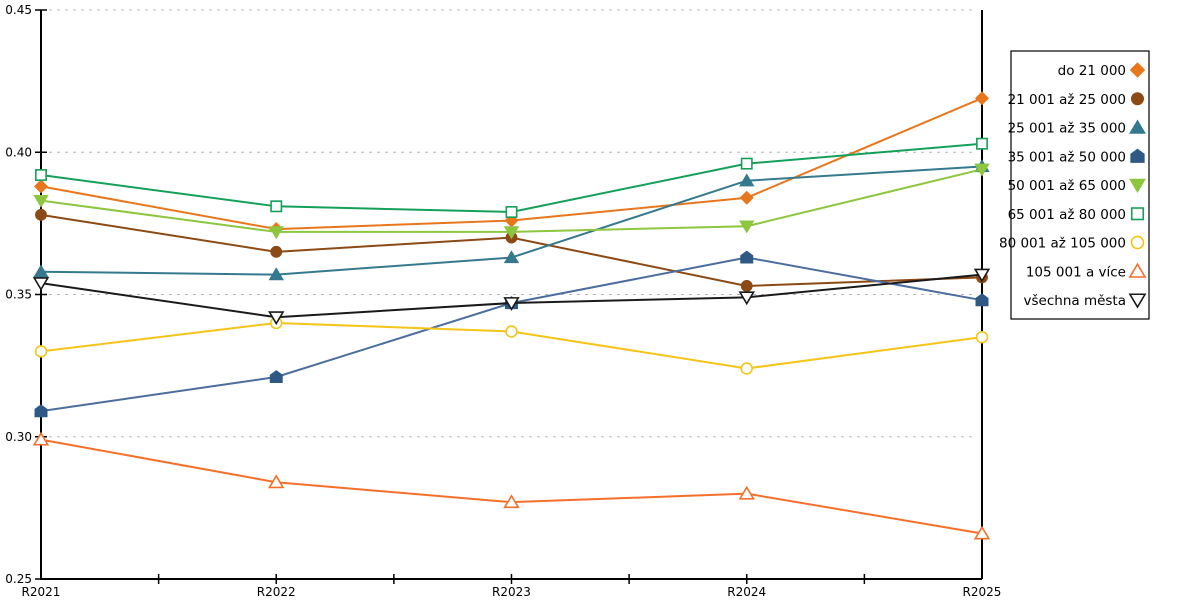 The height and width of the screenshot is (600, 1200). I want to click on legend-item: 105 001 a více, so click(1086, 271).